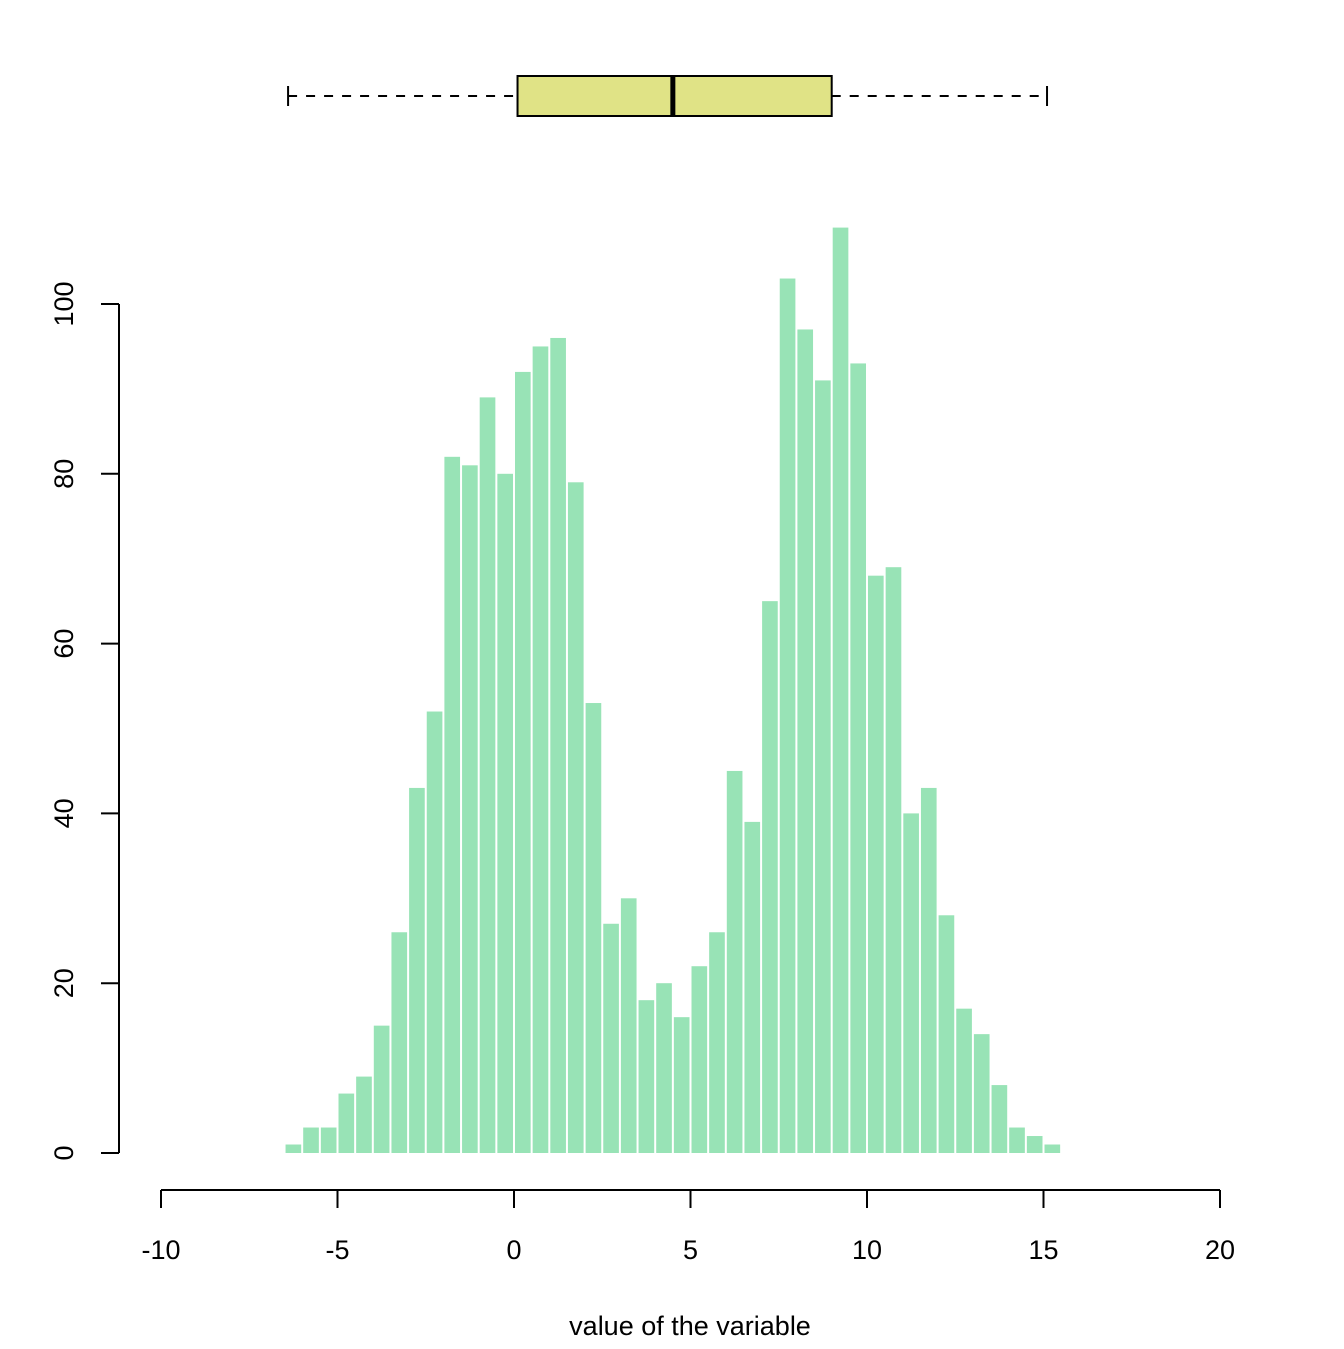  I want to click on x-tick-label: 20, so click(1220, 1250).